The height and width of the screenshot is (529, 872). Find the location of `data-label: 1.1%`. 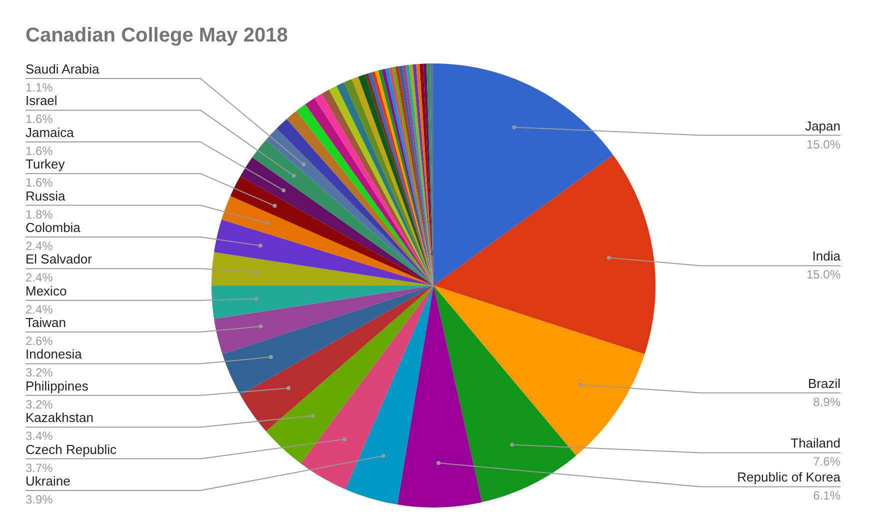

data-label: 1.1% is located at coordinates (40, 87).